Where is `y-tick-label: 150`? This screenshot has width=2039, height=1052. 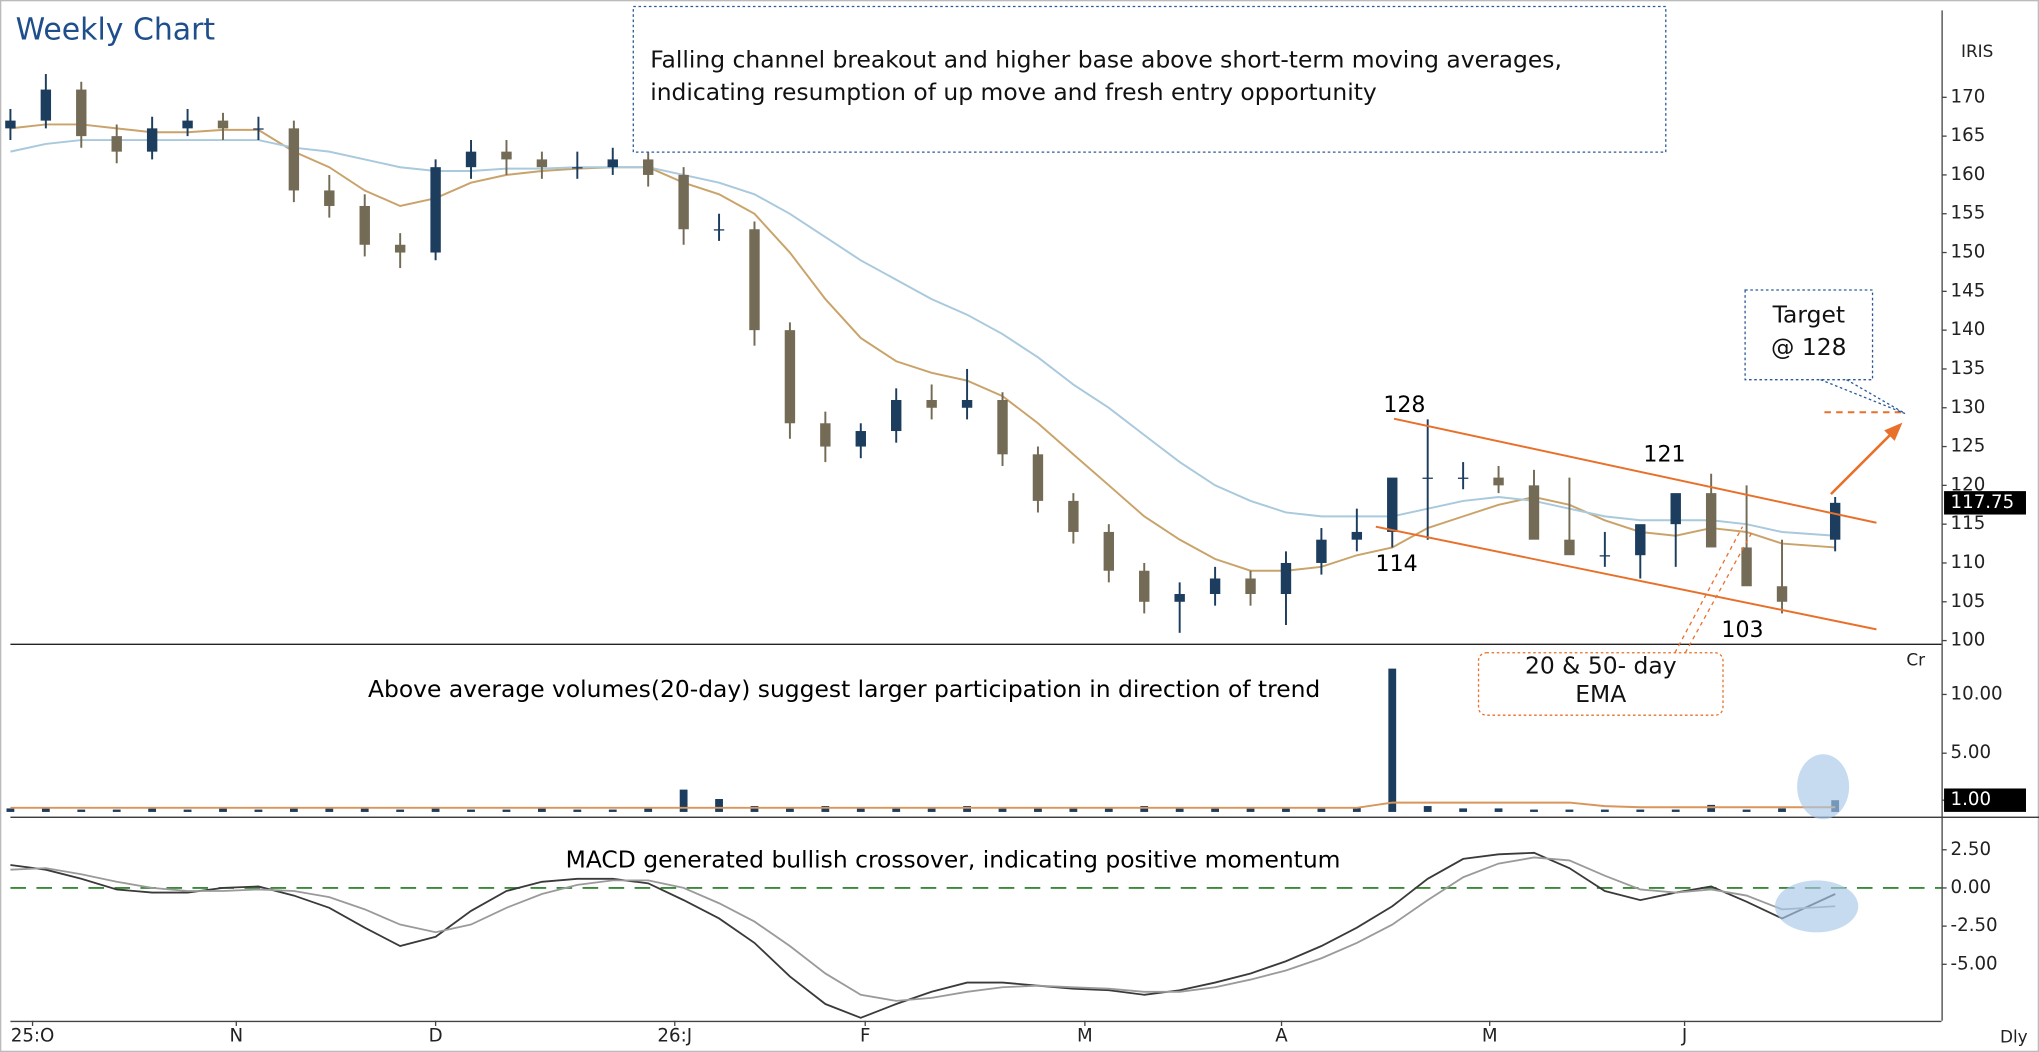 y-tick-label: 150 is located at coordinates (1968, 252).